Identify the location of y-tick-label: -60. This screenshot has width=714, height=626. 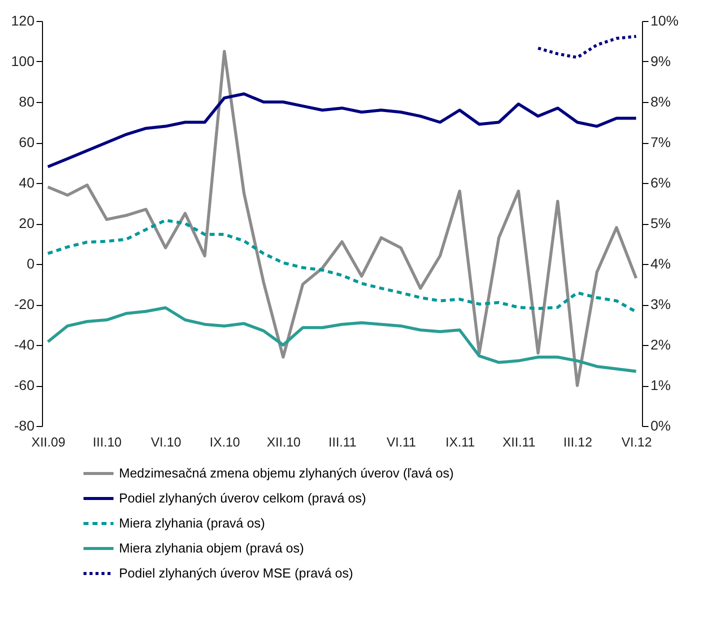
(24, 385).